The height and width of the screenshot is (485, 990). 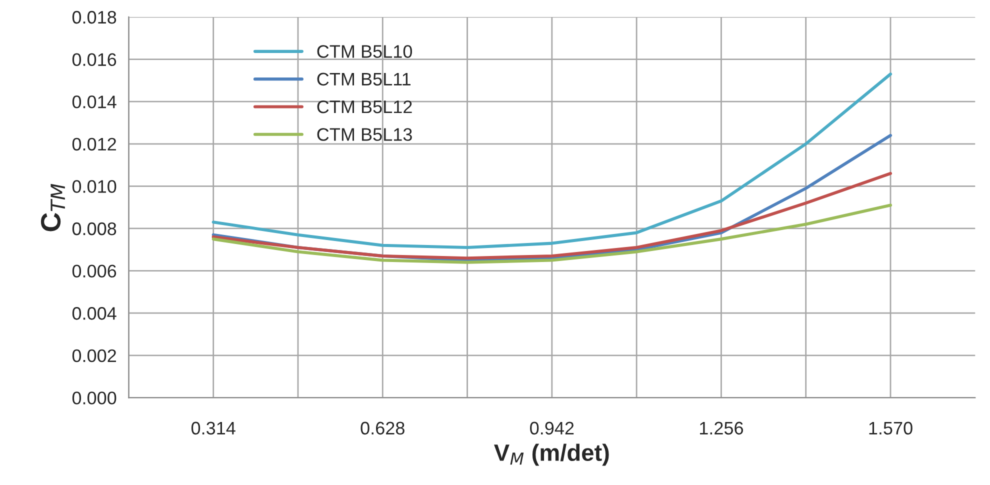 What do you see at coordinates (551, 455) in the screenshot?
I see `x-axis-title: V$_{M}$ (m/det)` at bounding box center [551, 455].